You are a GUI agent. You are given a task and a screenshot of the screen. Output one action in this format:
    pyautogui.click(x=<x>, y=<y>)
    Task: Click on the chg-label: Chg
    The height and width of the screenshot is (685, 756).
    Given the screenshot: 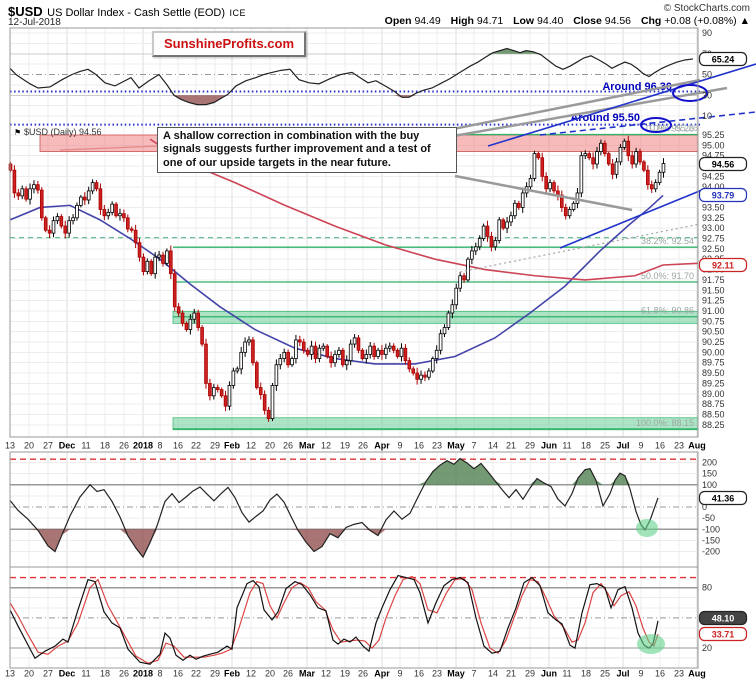 What is the action you would take?
    pyautogui.click(x=651, y=21)
    